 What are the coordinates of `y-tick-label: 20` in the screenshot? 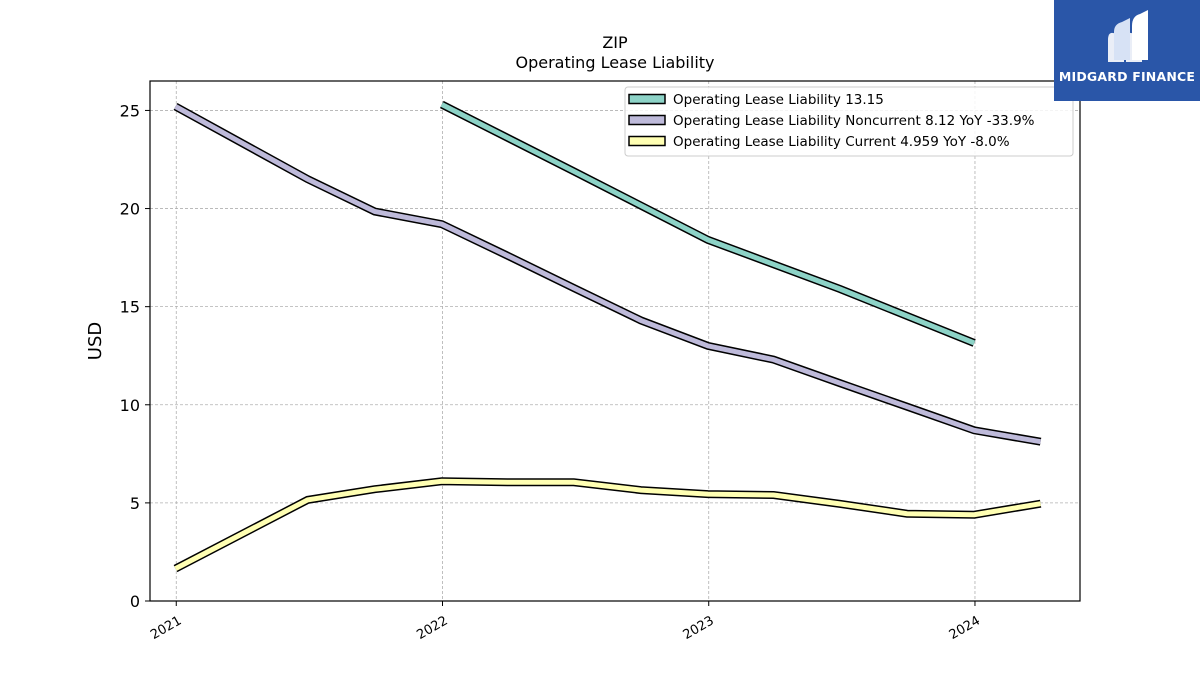 It's located at (130, 209).